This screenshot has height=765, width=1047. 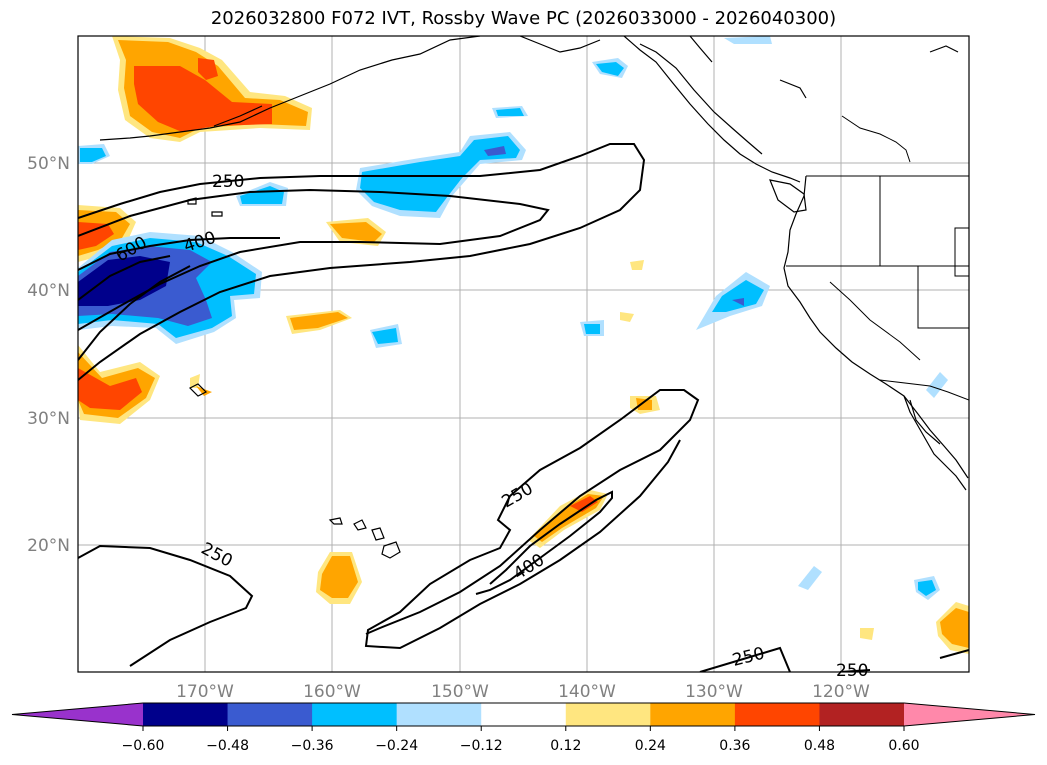 I want to click on colorbar-tick-label: −0.60, so click(x=143, y=746).